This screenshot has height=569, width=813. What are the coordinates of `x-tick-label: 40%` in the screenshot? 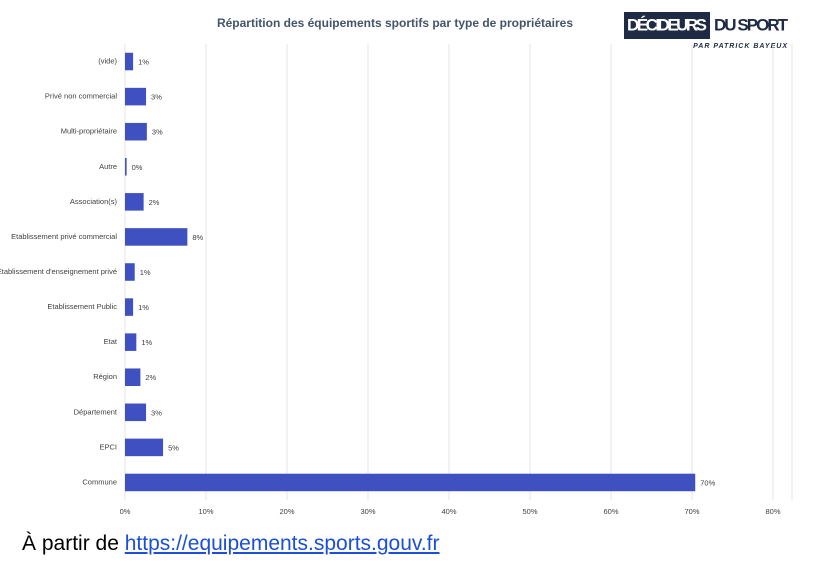 It's located at (448, 511).